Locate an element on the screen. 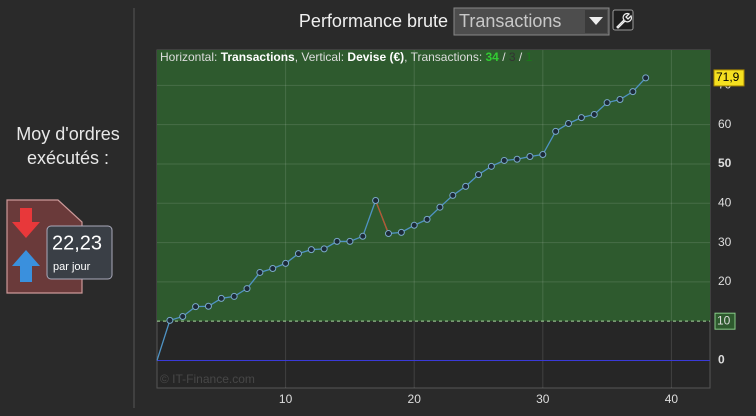 Image resolution: width=756 pixels, height=416 pixels. dropdown-arrow is located at coordinates (596, 21).